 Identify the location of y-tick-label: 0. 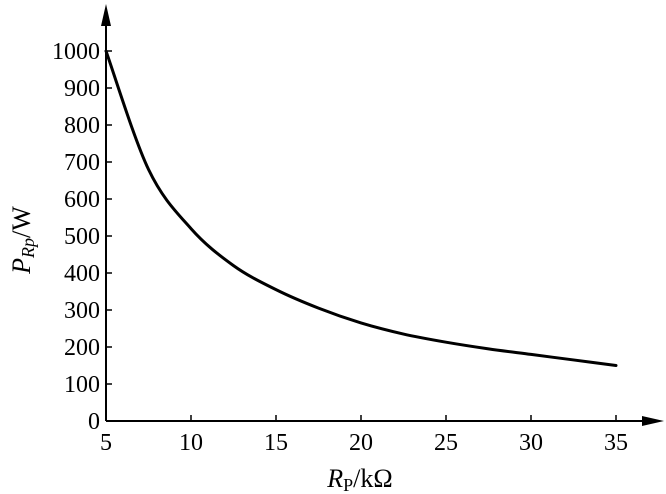
(94, 422).